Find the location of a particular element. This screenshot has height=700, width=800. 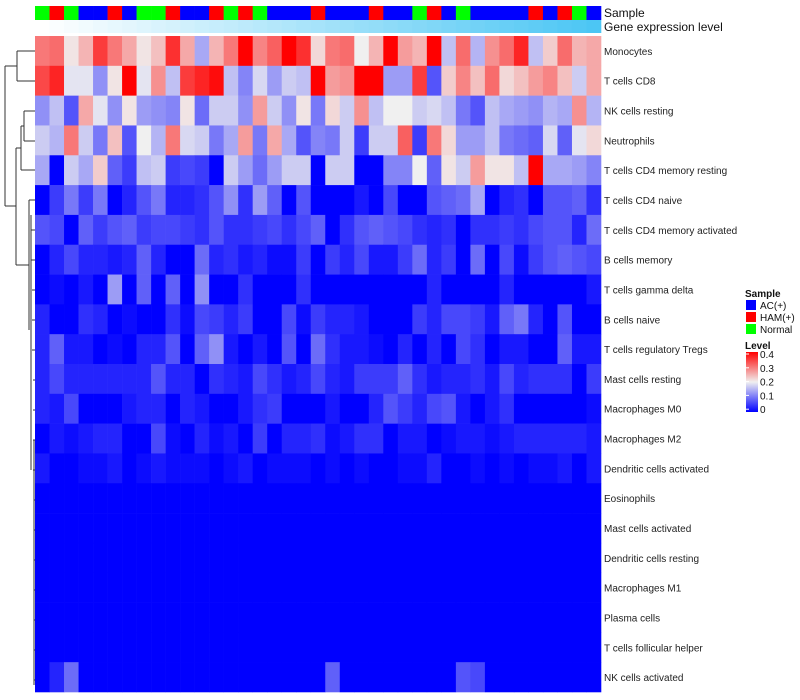

row-label: T cells CD4 memory activated is located at coordinates (670, 231).